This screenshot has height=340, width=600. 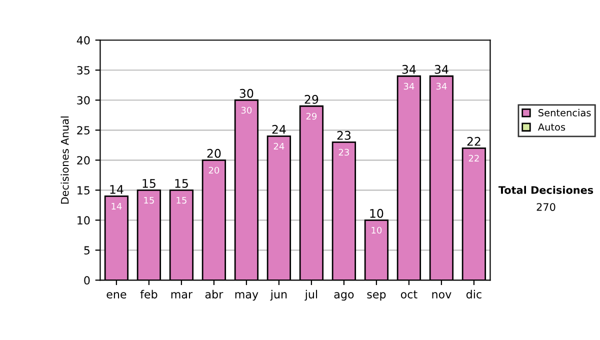 What do you see at coordinates (83, 160) in the screenshot?
I see `y-tick-label: 20` at bounding box center [83, 160].